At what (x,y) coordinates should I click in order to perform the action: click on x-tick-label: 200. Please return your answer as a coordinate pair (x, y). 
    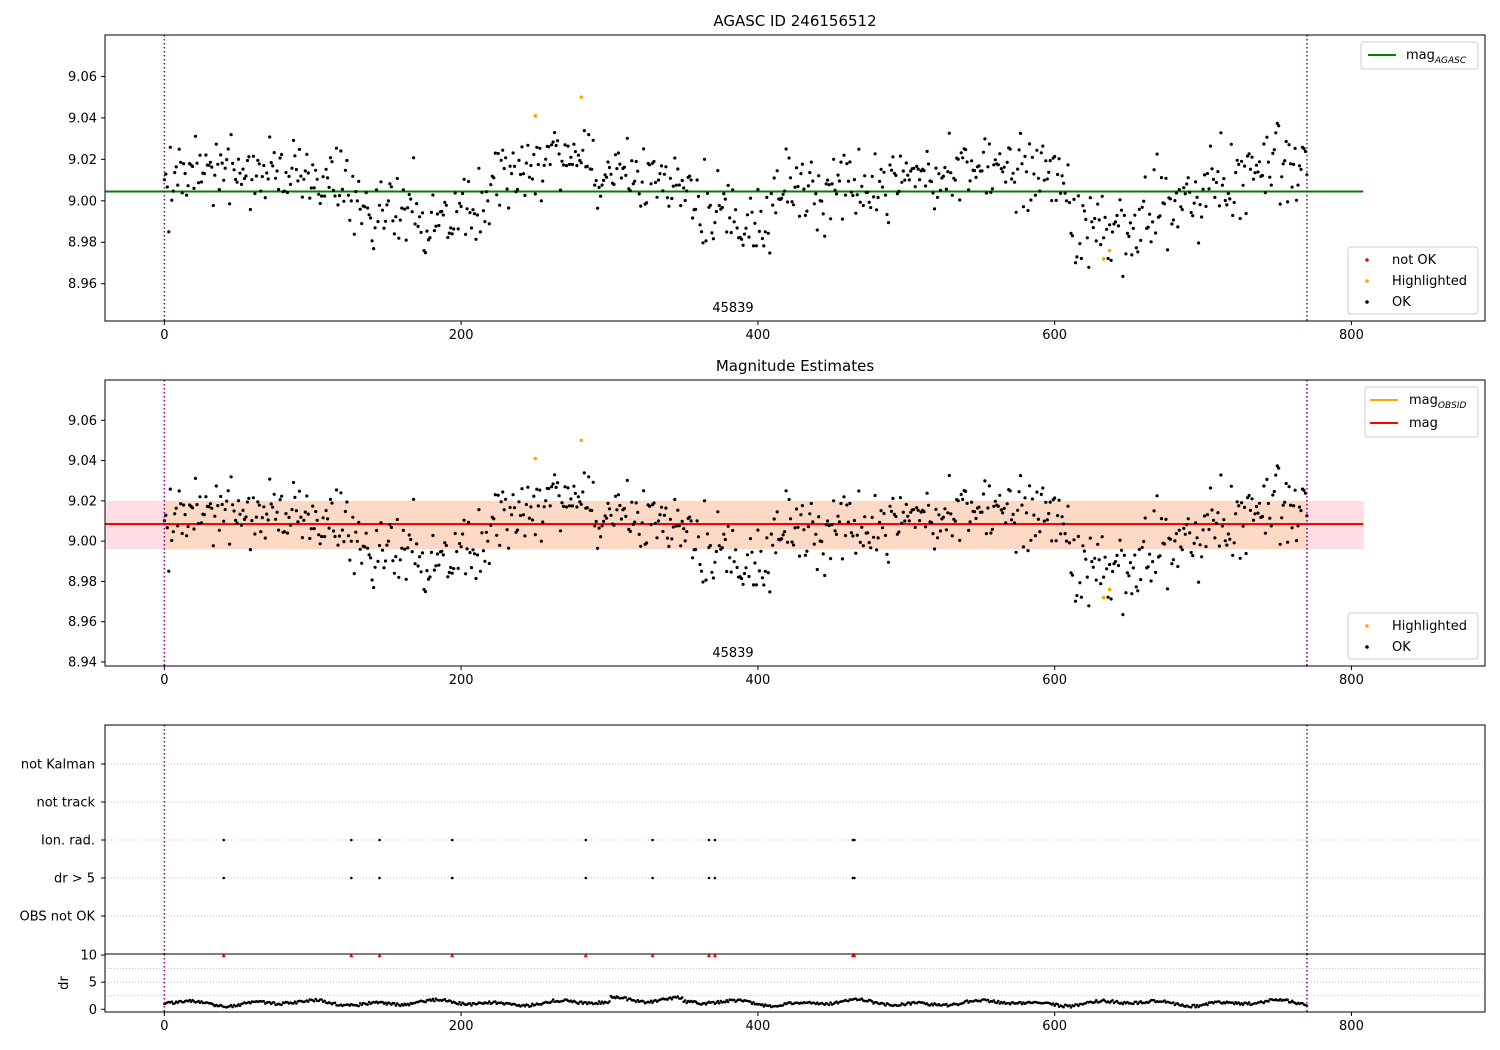
    Looking at the image, I should click on (461, 680).